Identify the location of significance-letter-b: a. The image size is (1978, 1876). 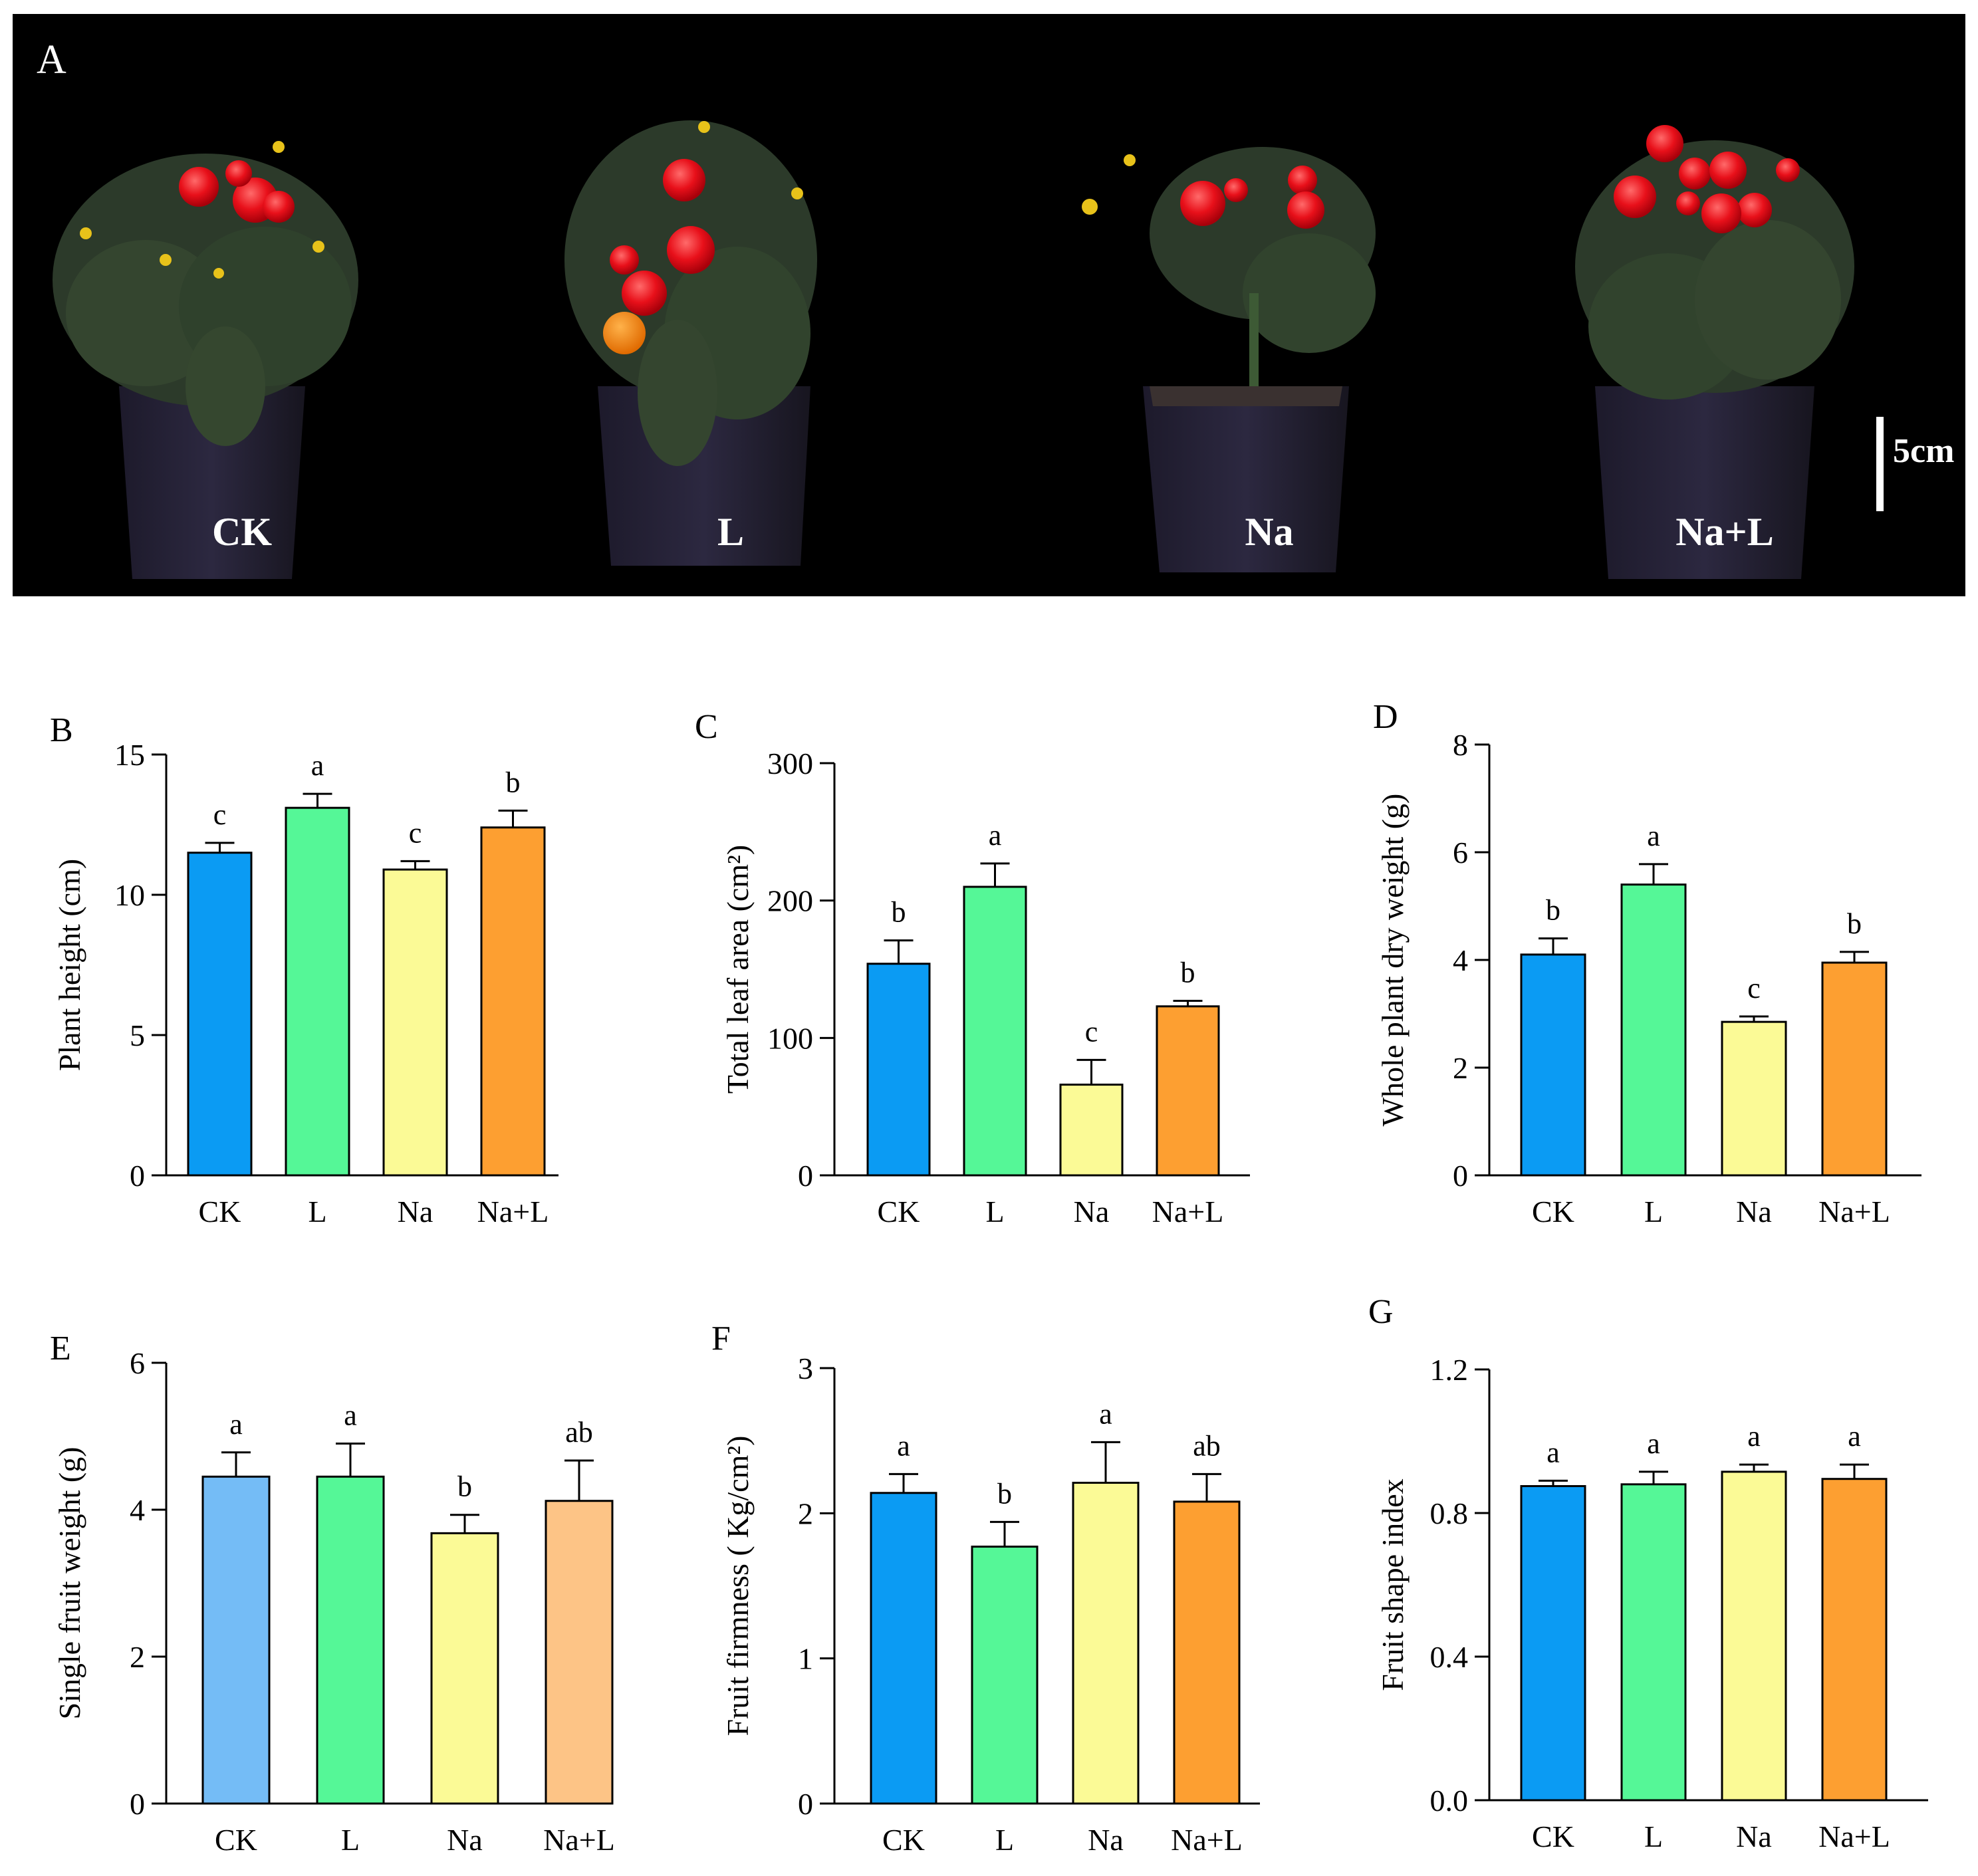
(317, 766).